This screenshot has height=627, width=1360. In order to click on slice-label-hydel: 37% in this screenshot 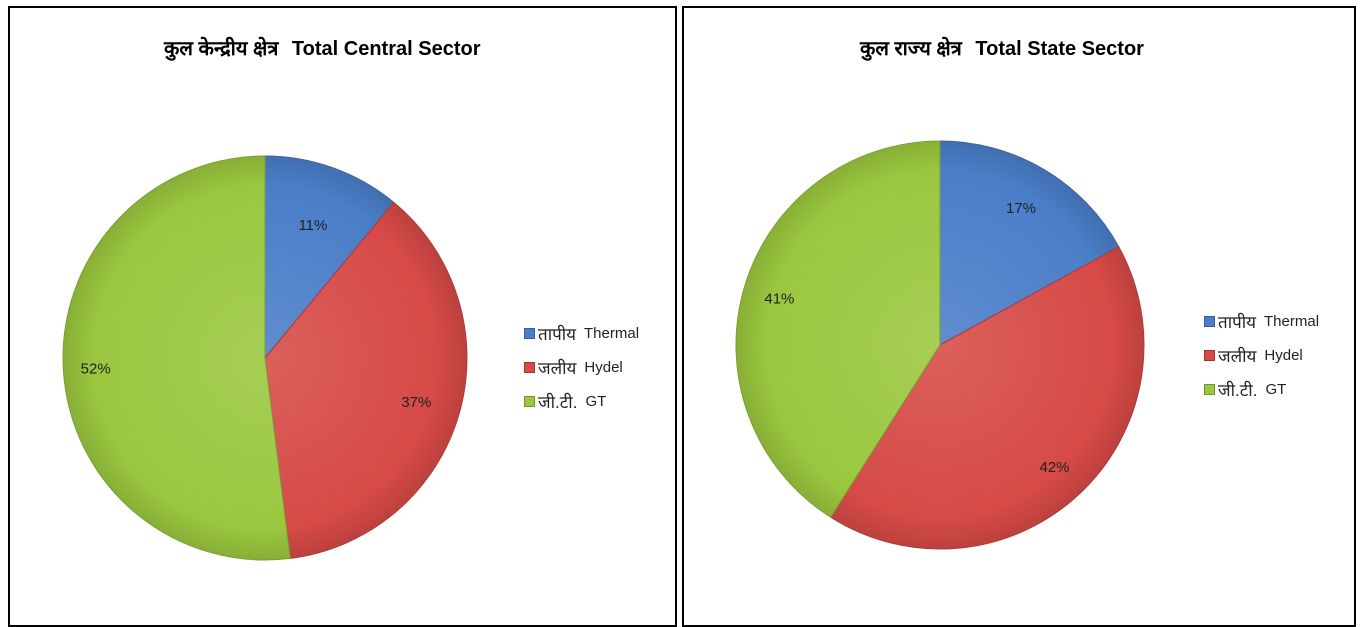, I will do `click(416, 402)`.